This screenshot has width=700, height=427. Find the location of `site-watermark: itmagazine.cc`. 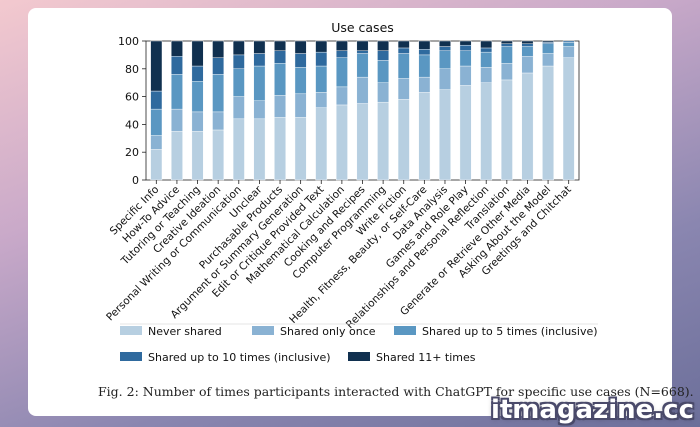

site-watermark: itmagazine.cc is located at coordinates (592, 410).